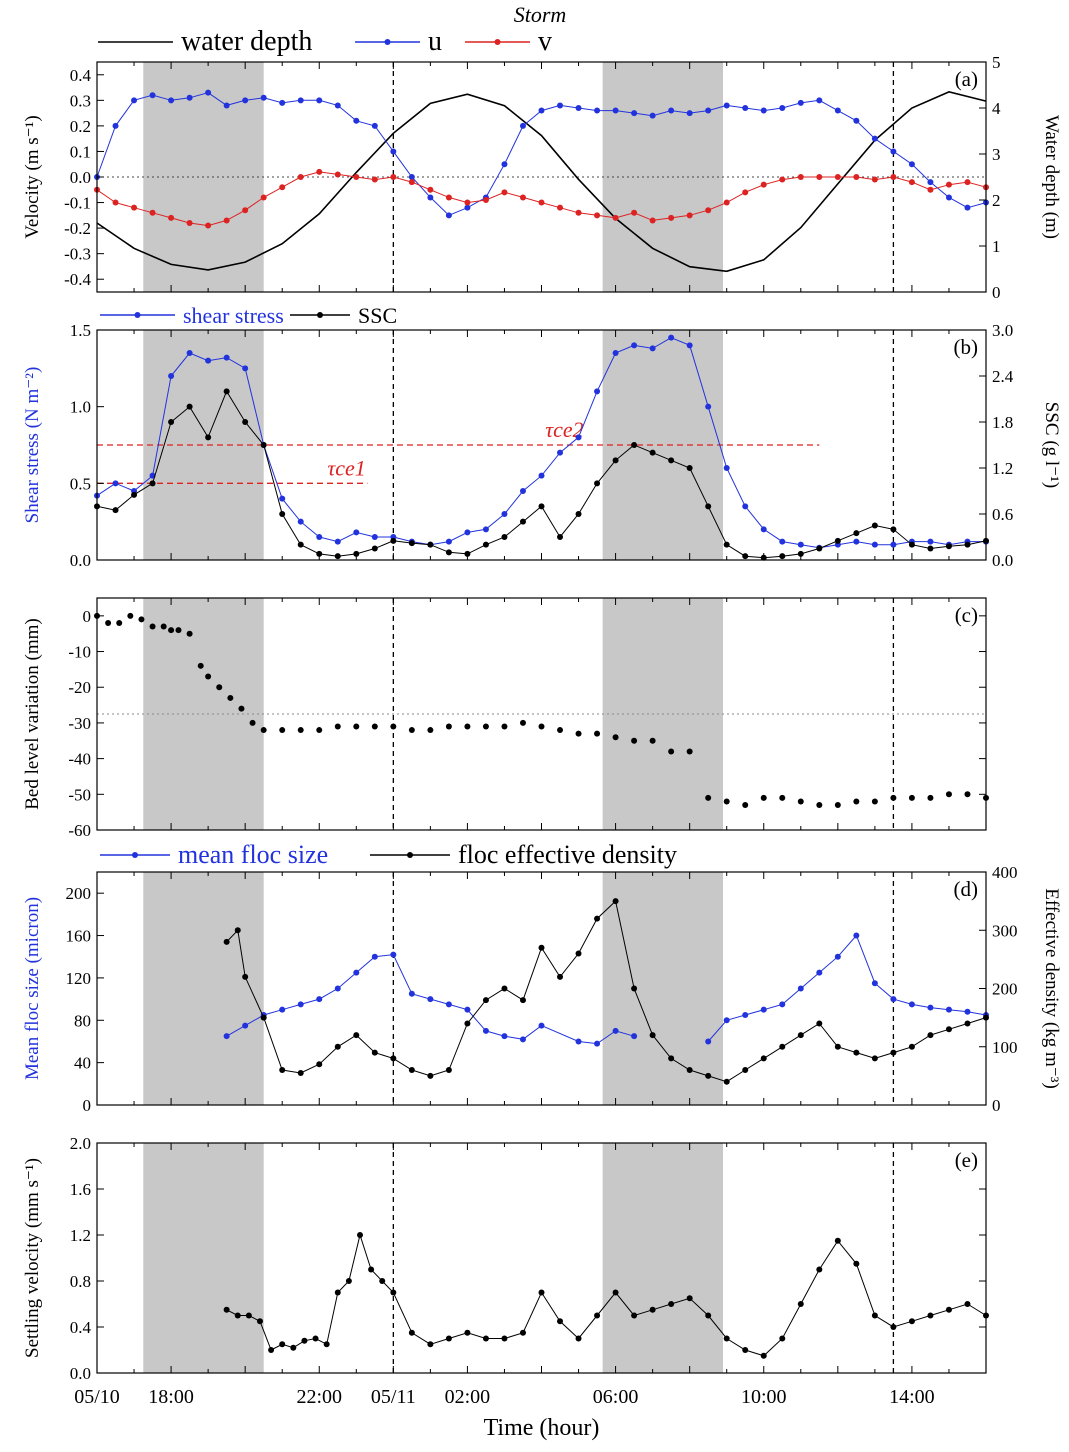  What do you see at coordinates (996, 154) in the screenshot?
I see `y2tick-label-a-2: 3` at bounding box center [996, 154].